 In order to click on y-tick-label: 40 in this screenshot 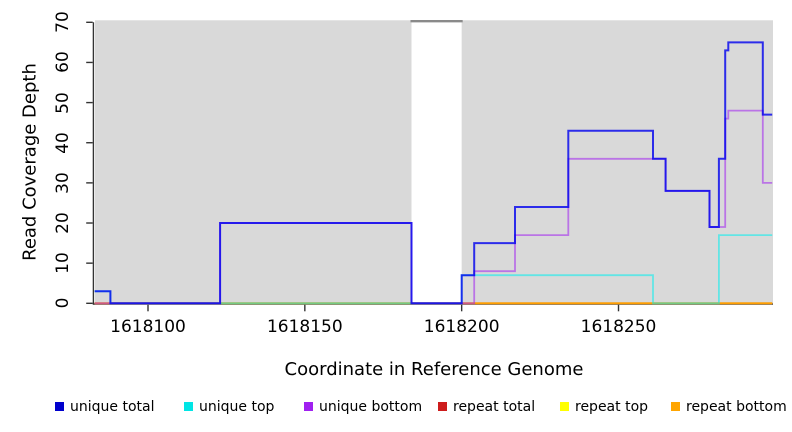, I will do `click(63, 142)`.